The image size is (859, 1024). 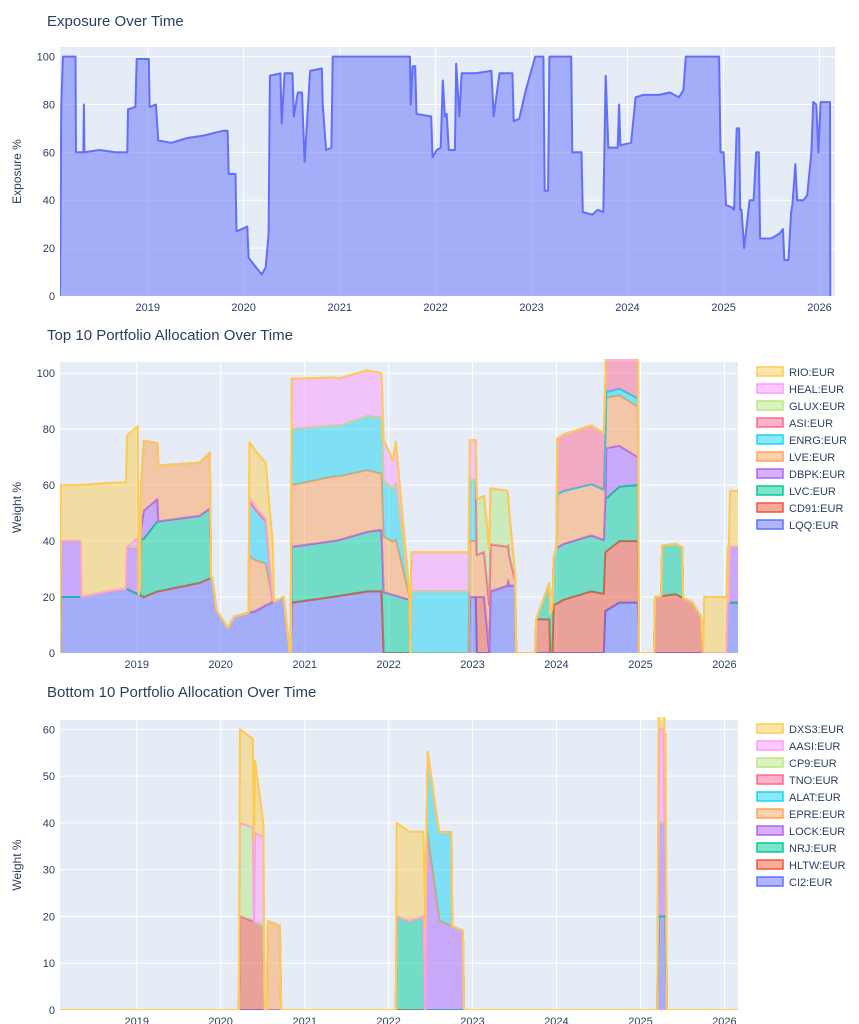 I want to click on bottom10-x-tick-label: 2024, so click(x=556, y=1020).